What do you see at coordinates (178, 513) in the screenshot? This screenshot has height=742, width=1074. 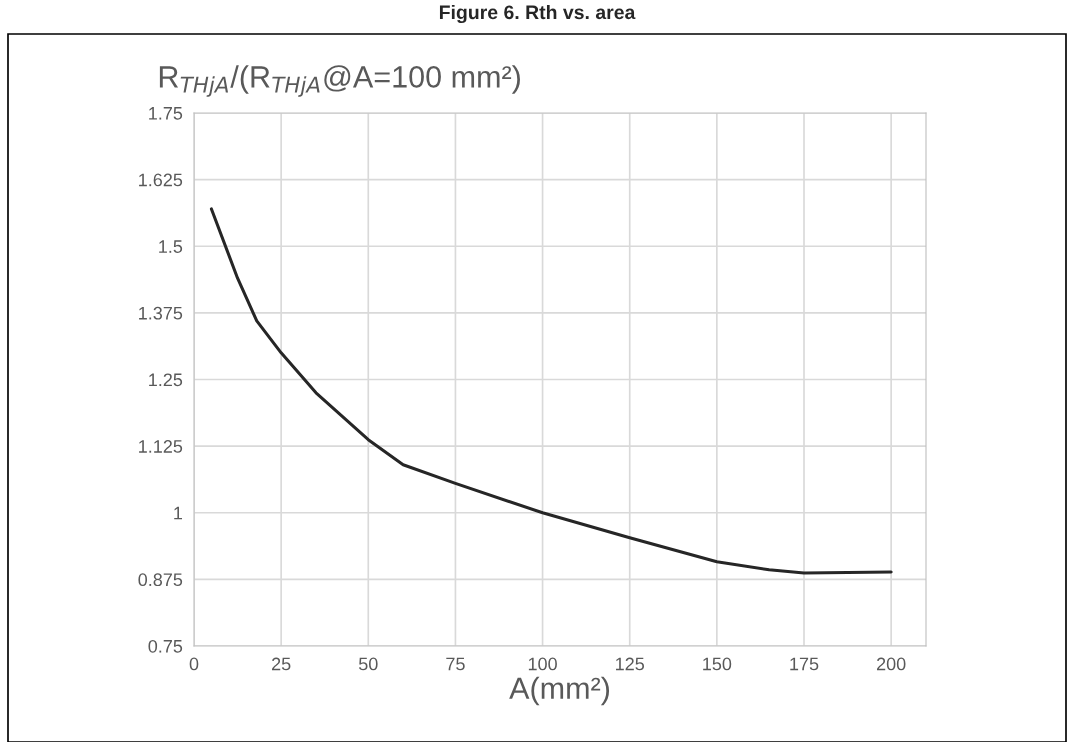 I see `y-tick-label: 1` at bounding box center [178, 513].